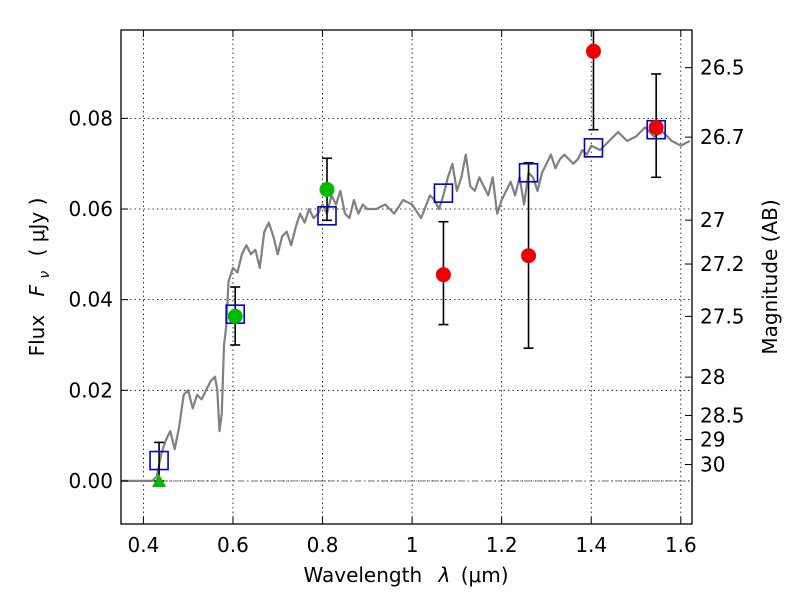  Describe the element at coordinates (722, 264) in the screenshot. I see `y2-tick-label: 27.2` at that location.